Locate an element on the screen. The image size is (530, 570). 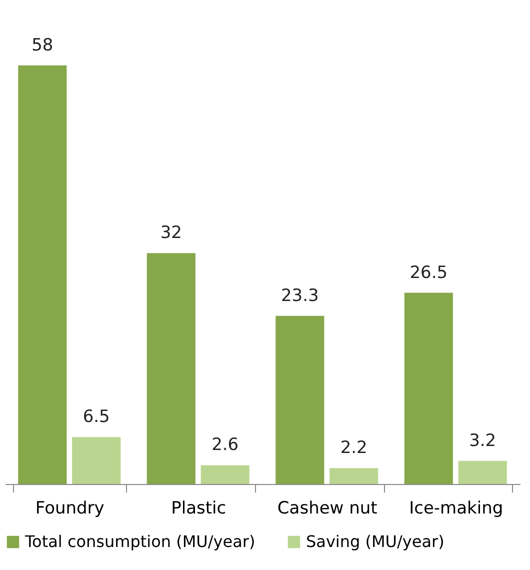
x-tick-label: Plastic is located at coordinates (198, 508).